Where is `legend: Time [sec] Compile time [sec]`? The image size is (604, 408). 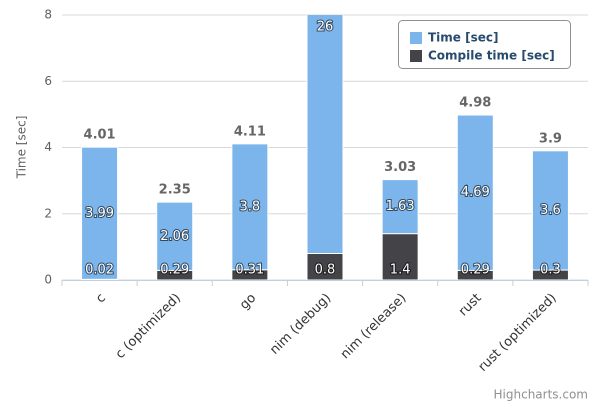
legend: Time [sec] Compile time [sec] is located at coordinates (484, 44).